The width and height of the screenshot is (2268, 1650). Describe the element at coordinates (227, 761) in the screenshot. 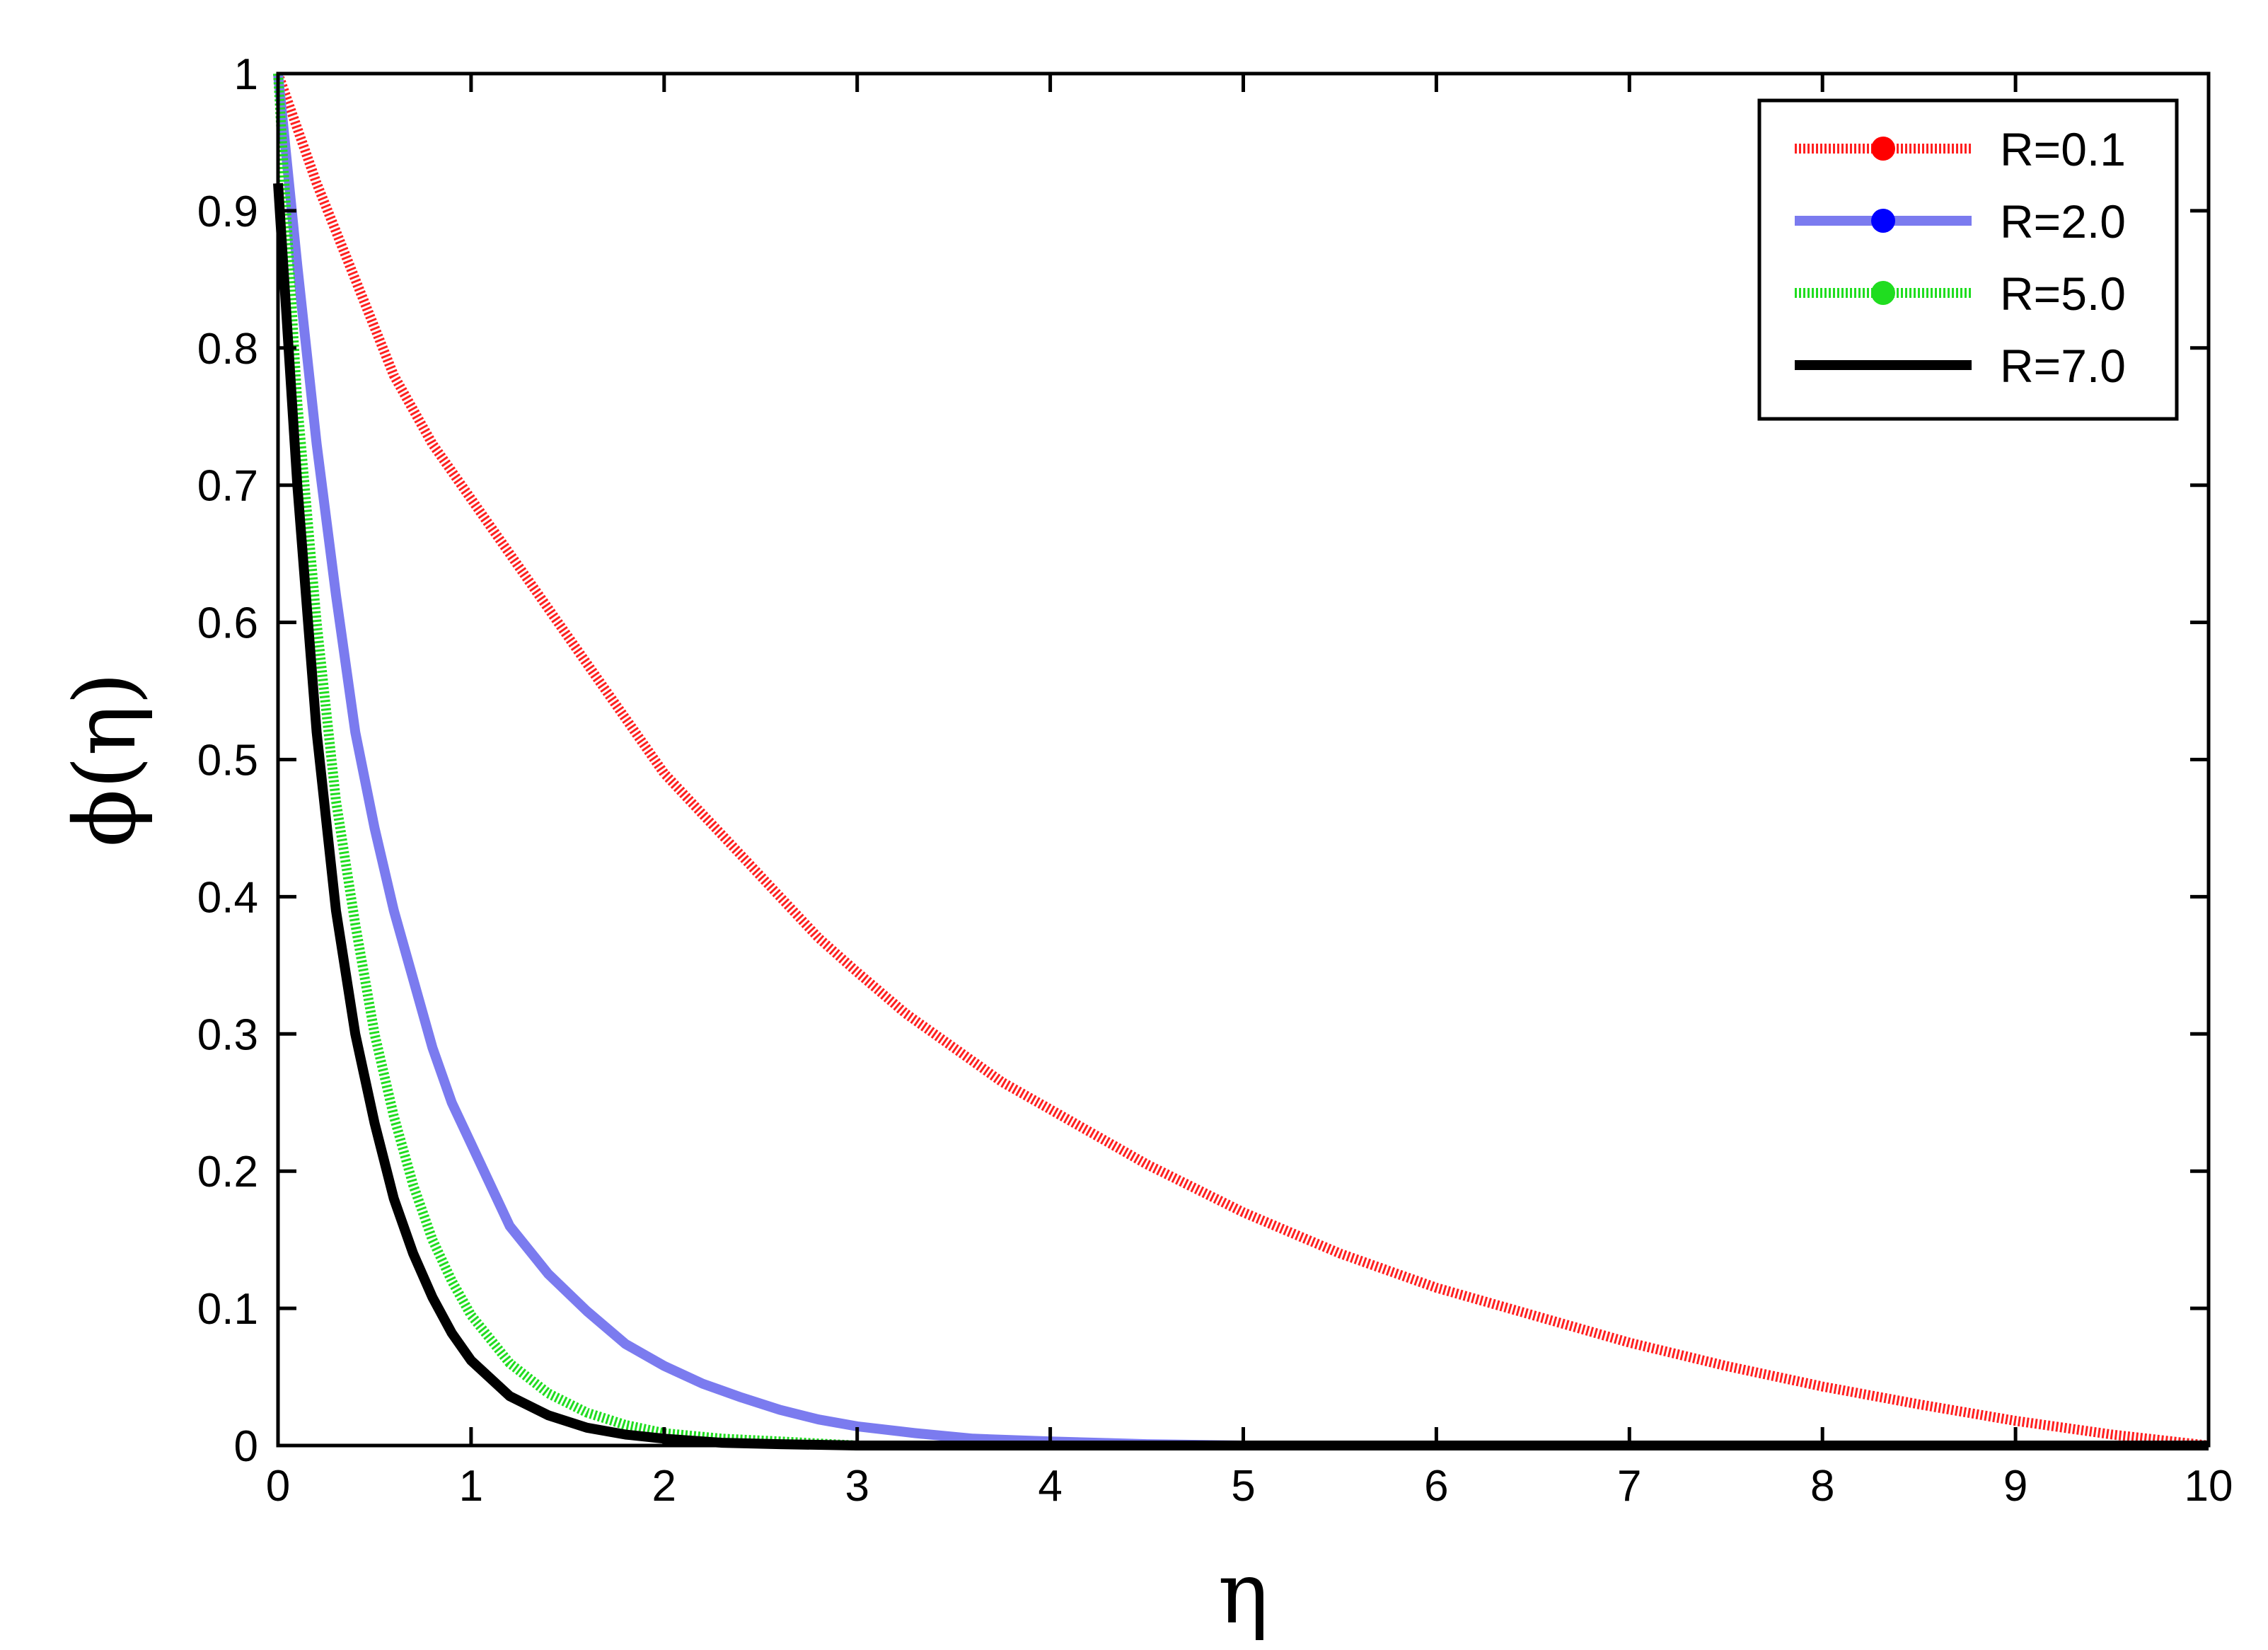

I see `y-tick-label: 0.5` at that location.